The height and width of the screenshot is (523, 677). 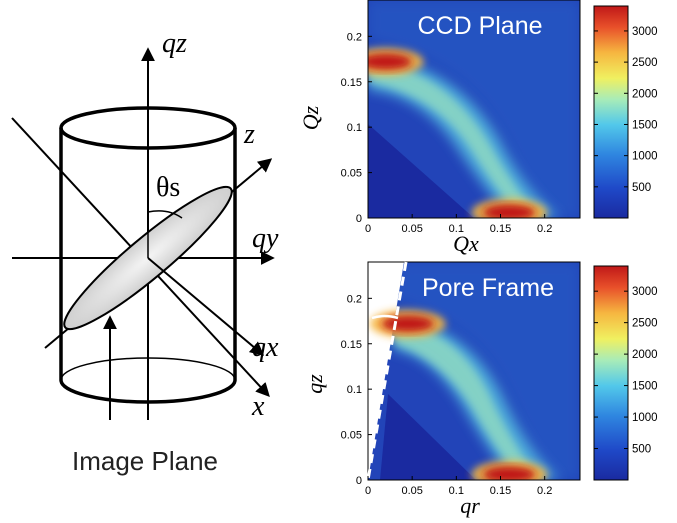 I want to click on qz-axis-label: qz, so click(x=174, y=43).